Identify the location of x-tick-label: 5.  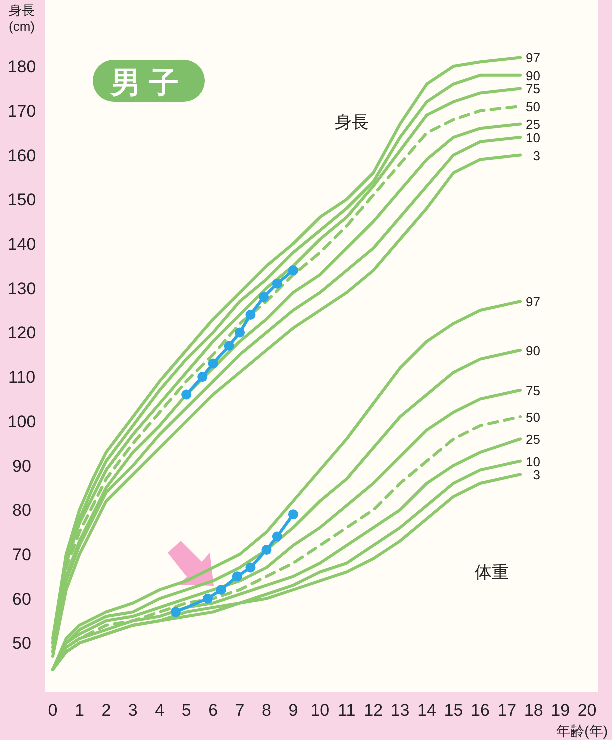
(187, 710).